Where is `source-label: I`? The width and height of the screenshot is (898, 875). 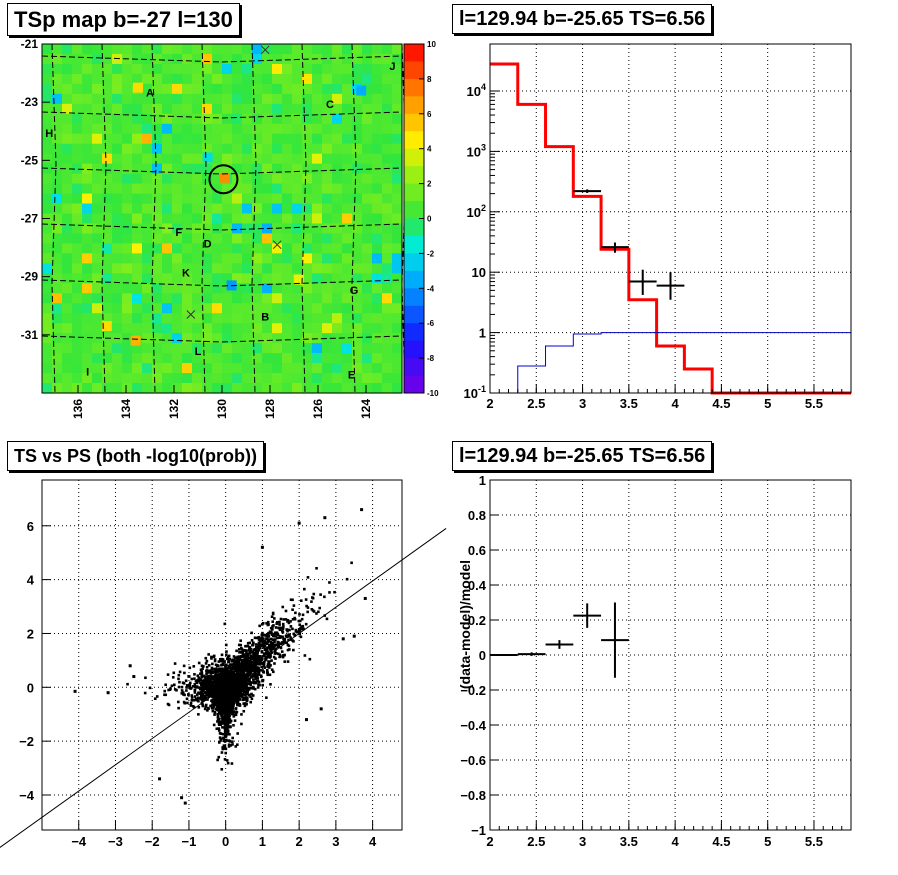 source-label: I is located at coordinates (87, 373).